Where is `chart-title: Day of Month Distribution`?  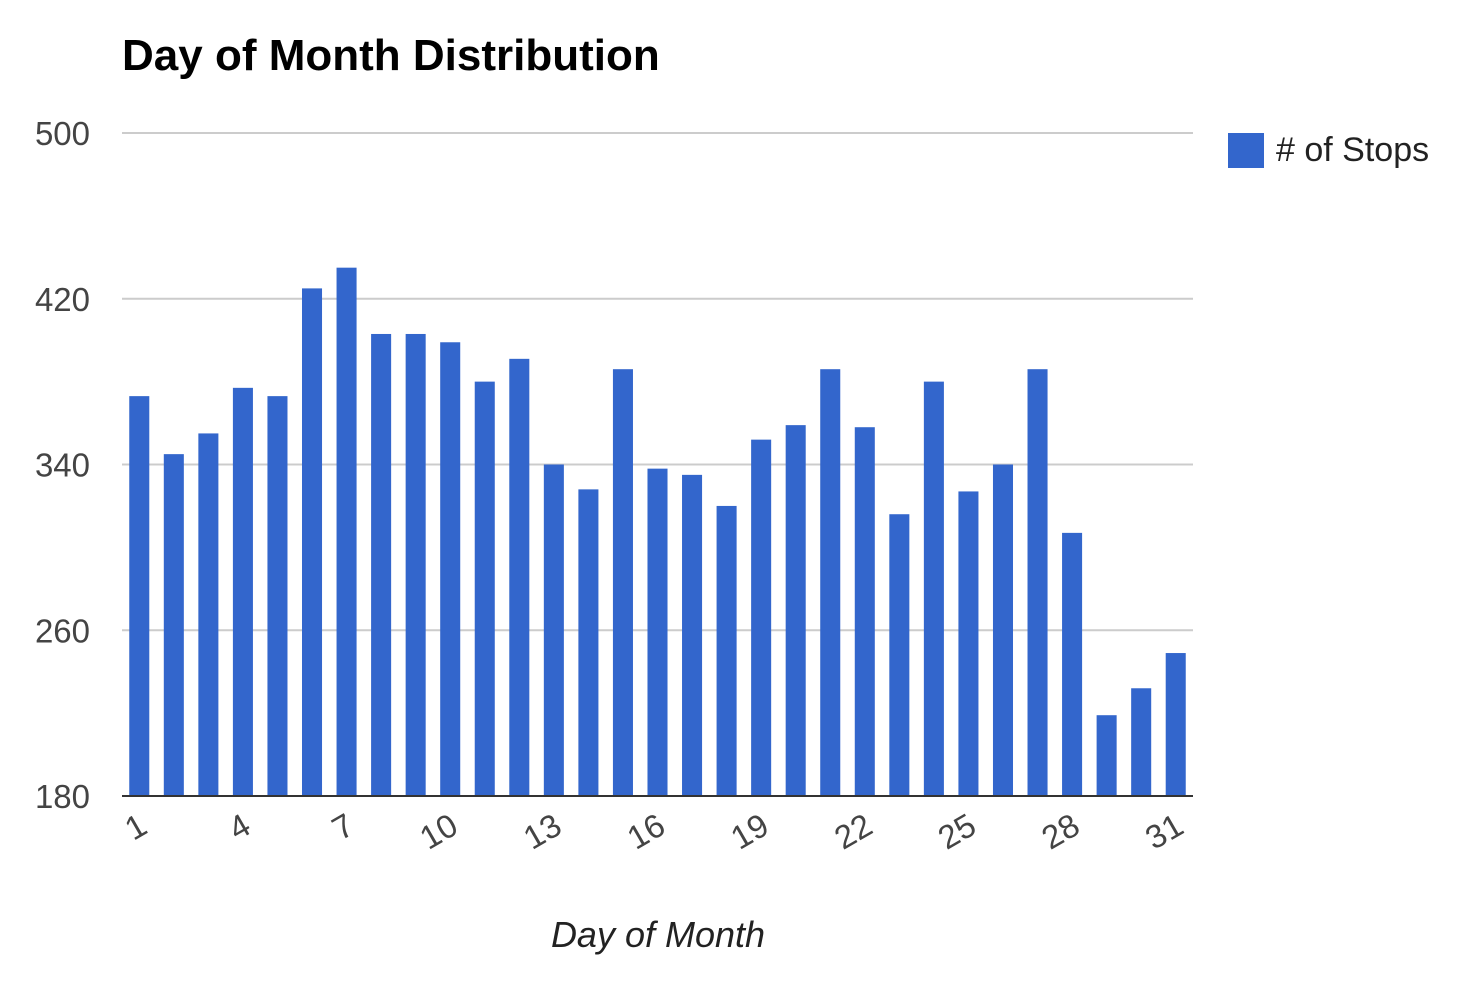
chart-title: Day of Month Distribution is located at coordinates (391, 55).